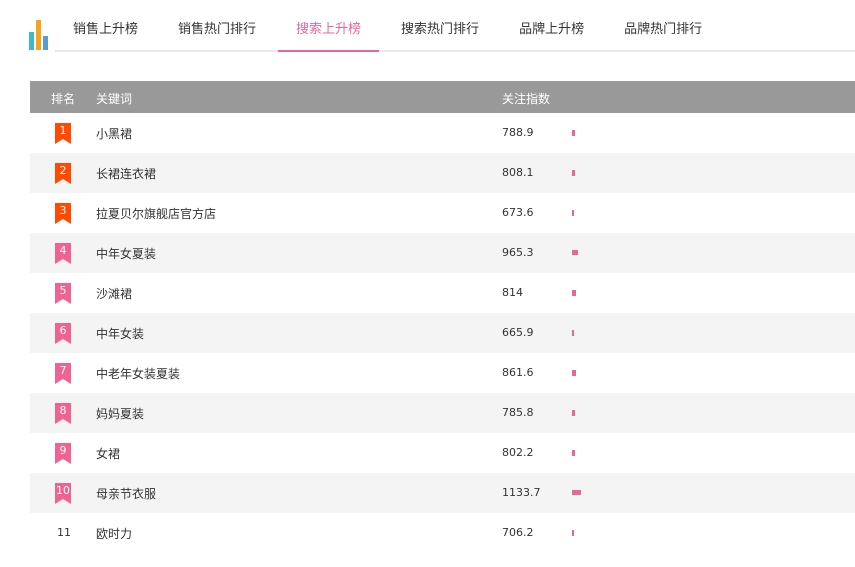  I want to click on chart-logo-icon, so click(40, 35).